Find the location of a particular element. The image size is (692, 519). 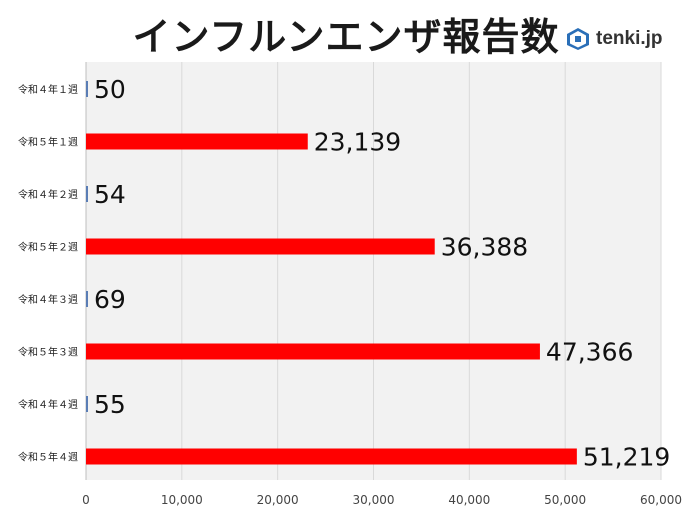

data-label: 69 is located at coordinates (110, 299).